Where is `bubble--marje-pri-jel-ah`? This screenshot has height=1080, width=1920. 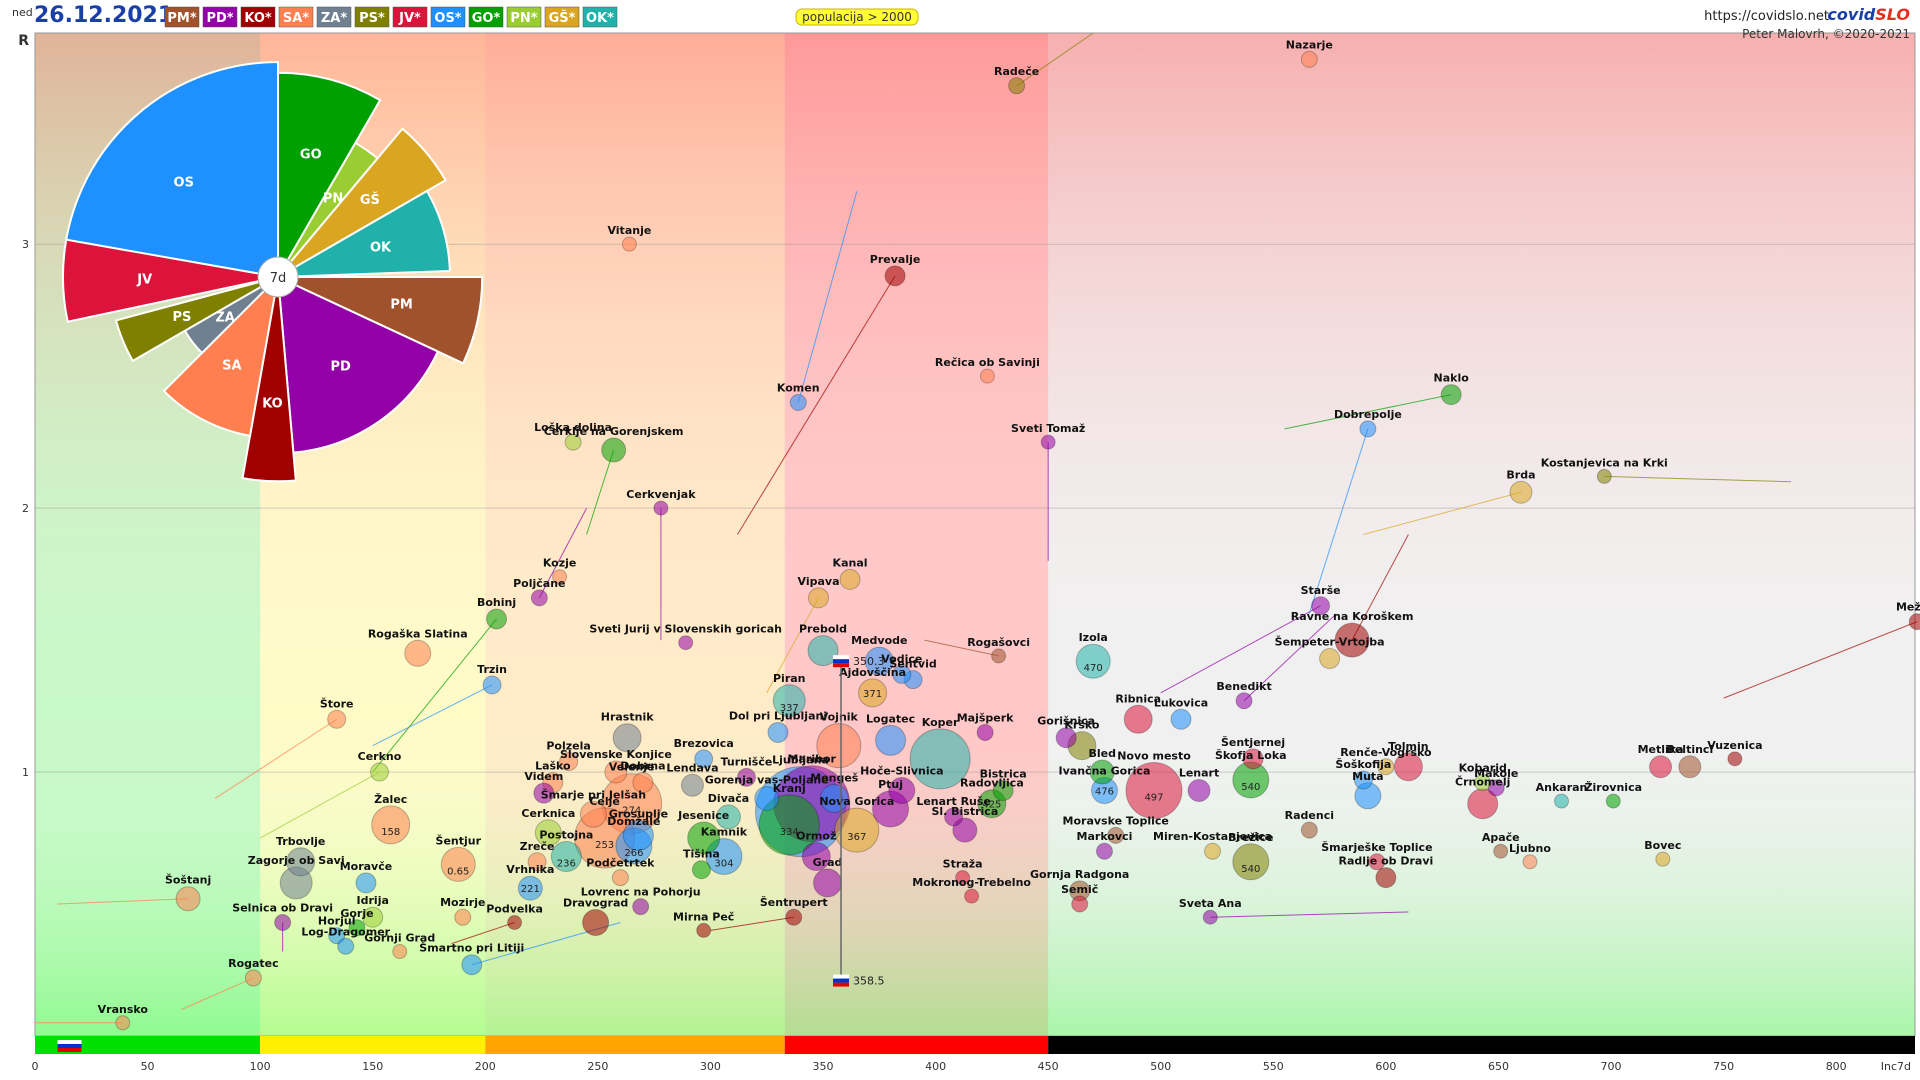 bubble--marje-pri-jel-ah is located at coordinates (593, 814).